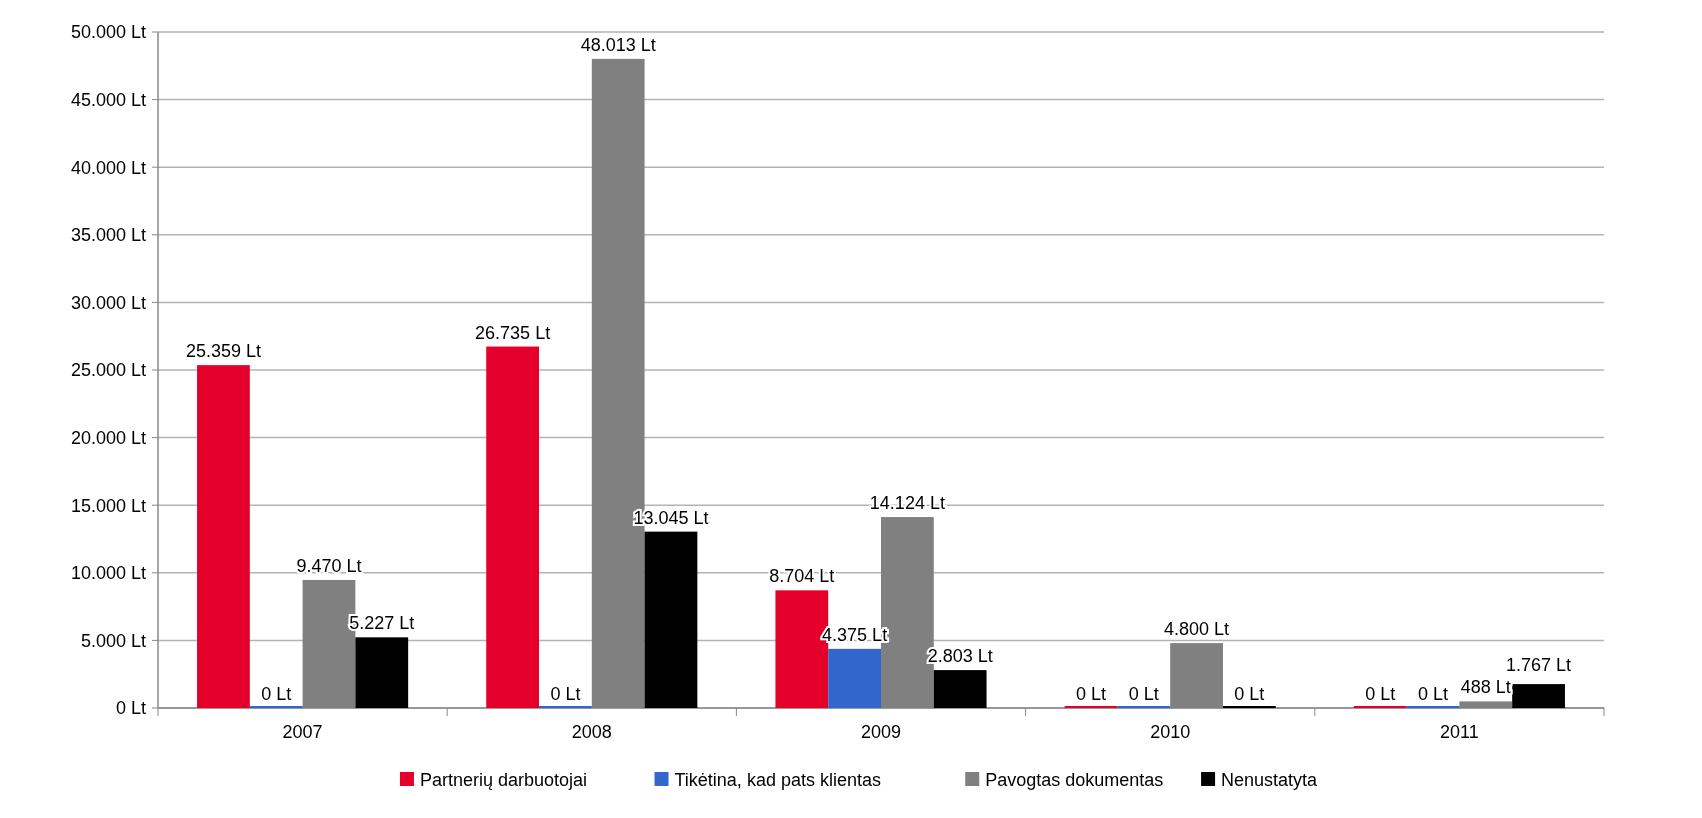  I want to click on legend-label: Nenustatyta, so click(1270, 780).